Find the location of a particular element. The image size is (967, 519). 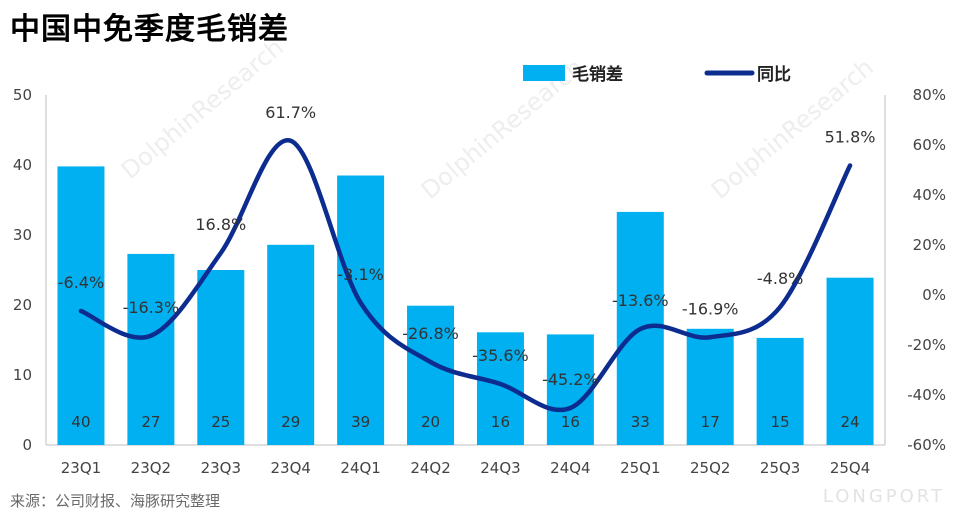

legend: 毛销差 同比 is located at coordinates (657, 74).